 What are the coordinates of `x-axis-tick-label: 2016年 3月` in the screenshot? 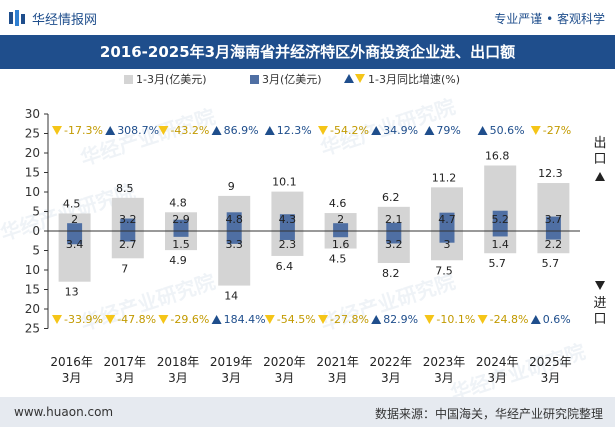 It's located at (71, 370).